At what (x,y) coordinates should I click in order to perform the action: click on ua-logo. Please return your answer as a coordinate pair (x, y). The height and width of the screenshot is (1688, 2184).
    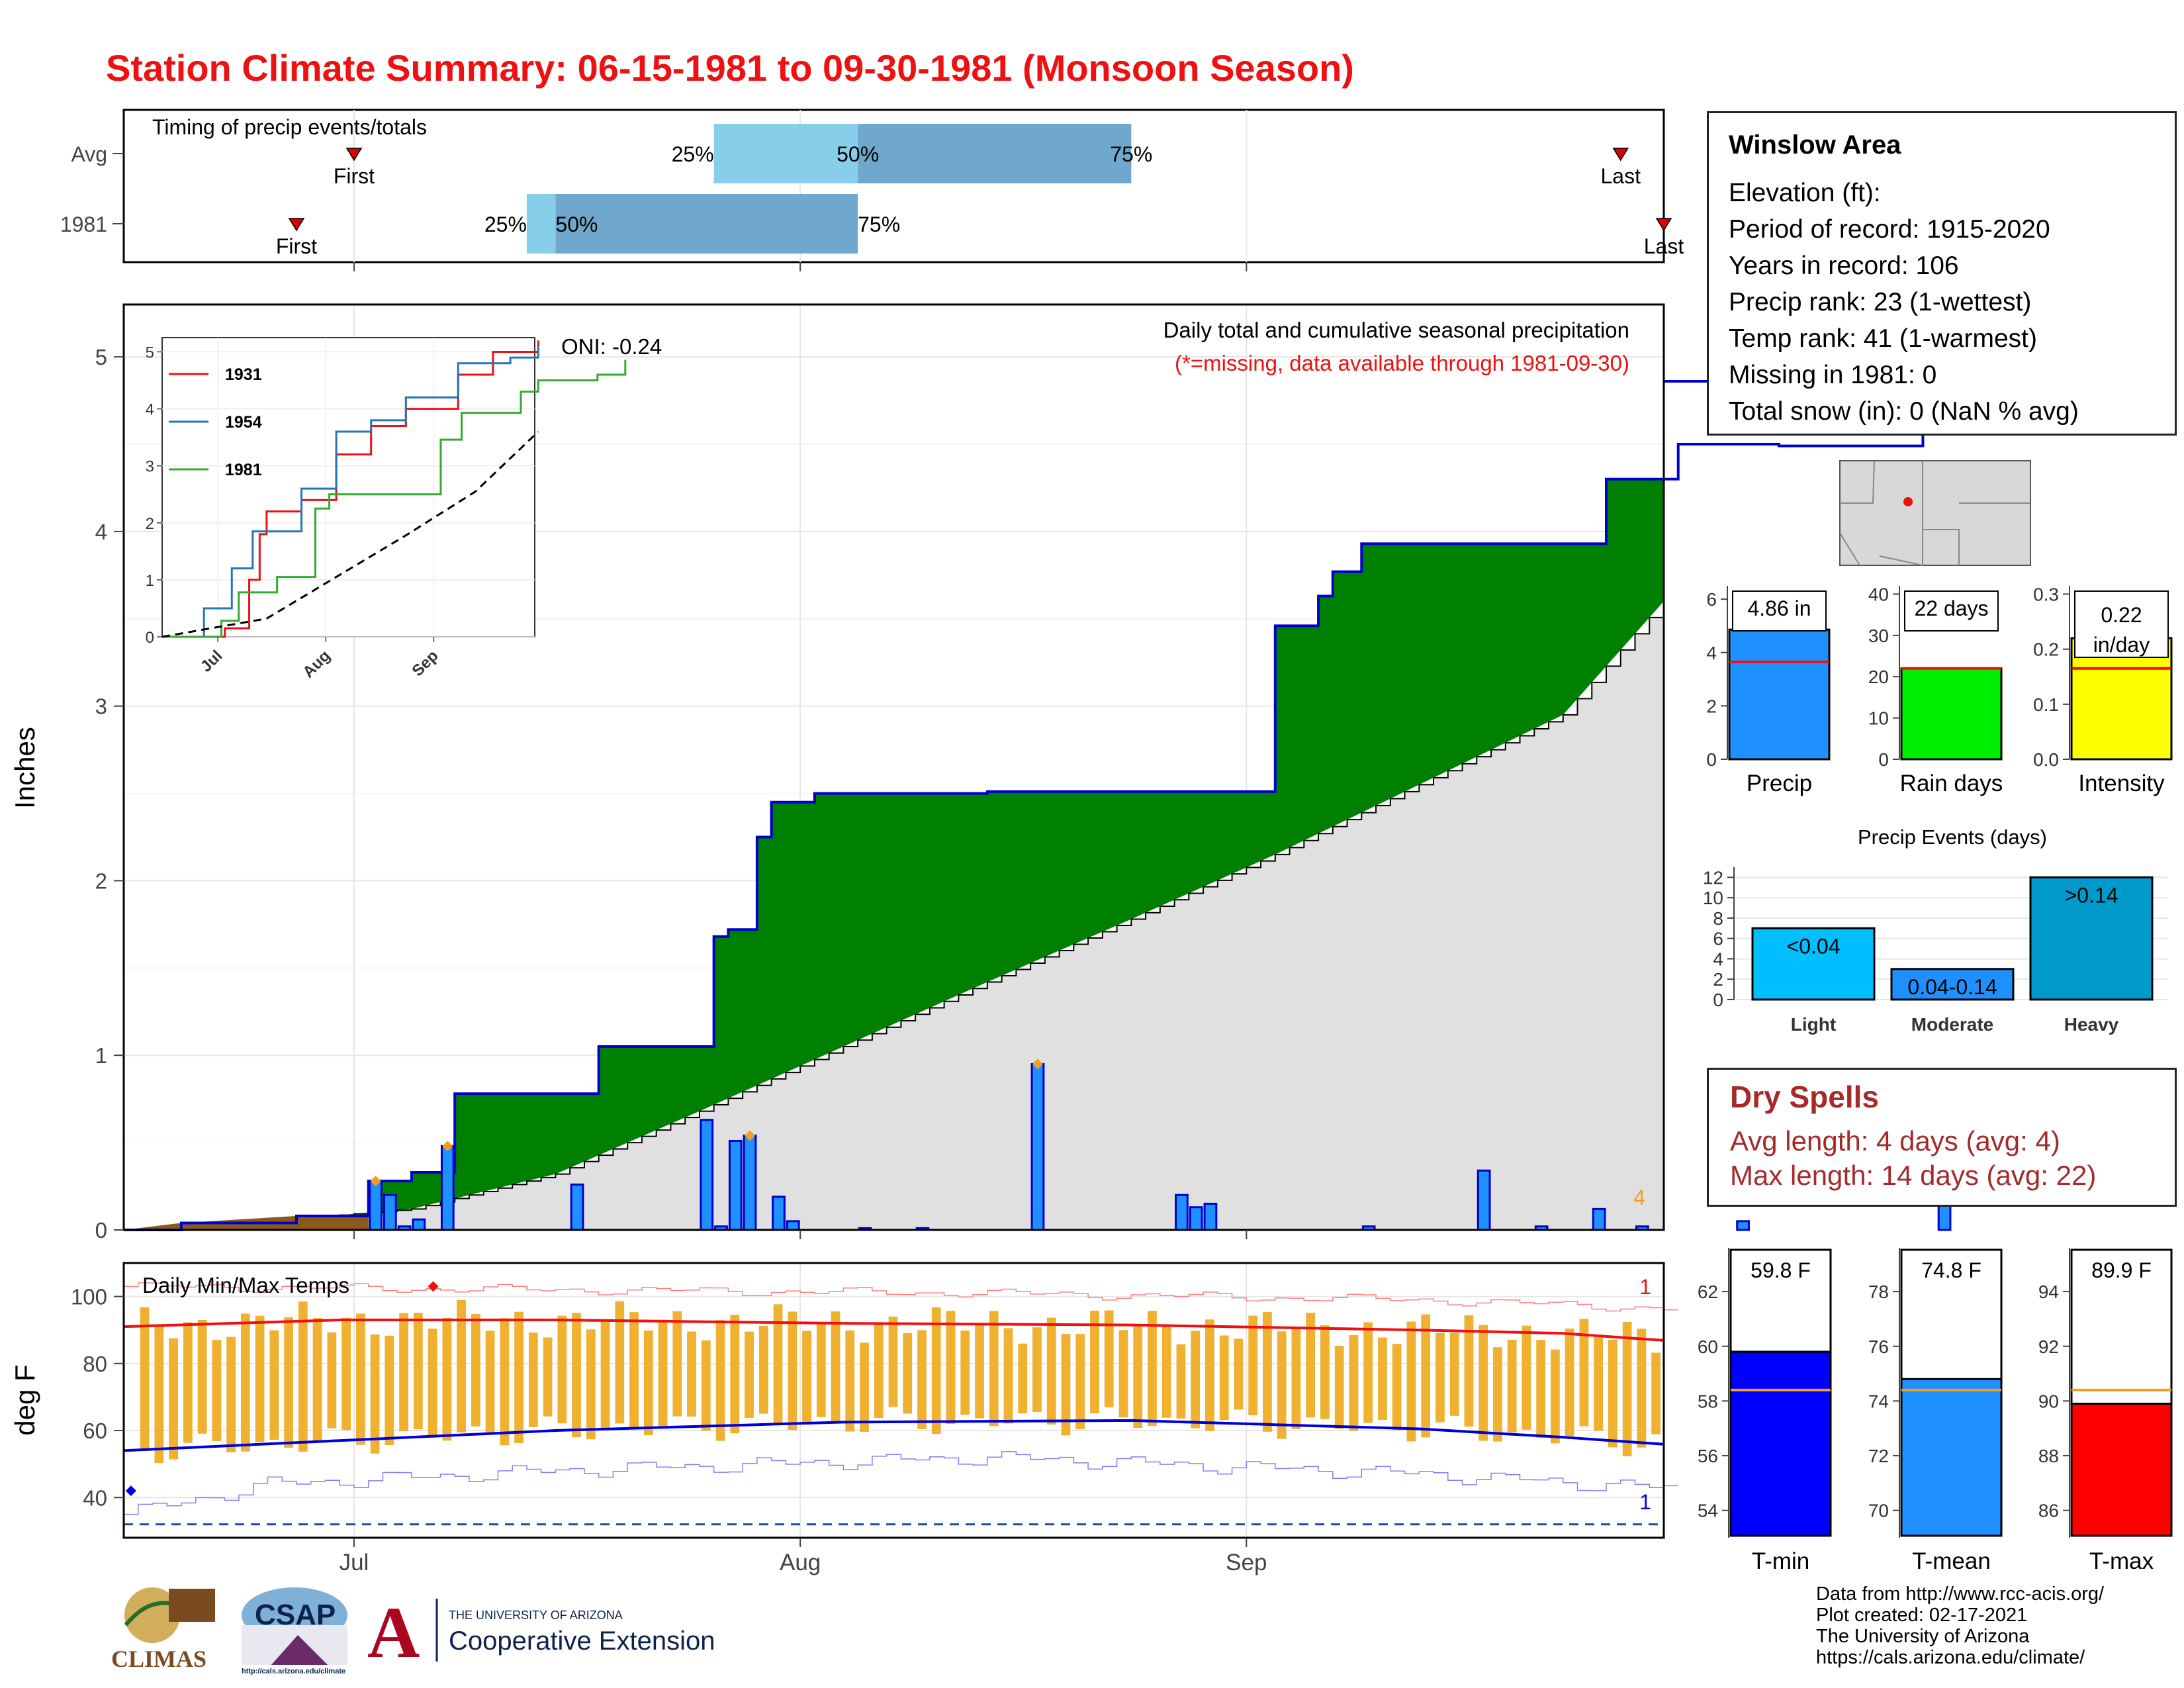
    Looking at the image, I should click on (401, 1630).